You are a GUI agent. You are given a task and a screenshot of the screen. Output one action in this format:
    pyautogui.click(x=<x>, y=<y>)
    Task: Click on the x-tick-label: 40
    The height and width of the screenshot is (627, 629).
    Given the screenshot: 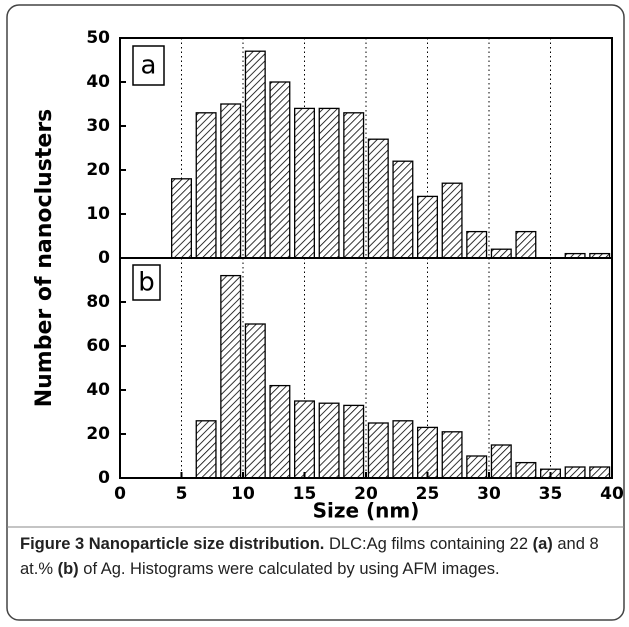 What is the action you would take?
    pyautogui.click(x=612, y=494)
    